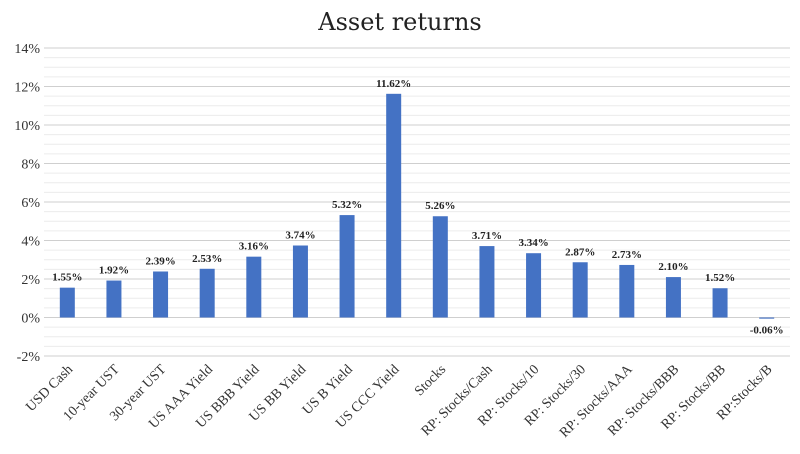 The width and height of the screenshot is (800, 454). I want to click on y-tick-label: 8%, so click(30, 165).